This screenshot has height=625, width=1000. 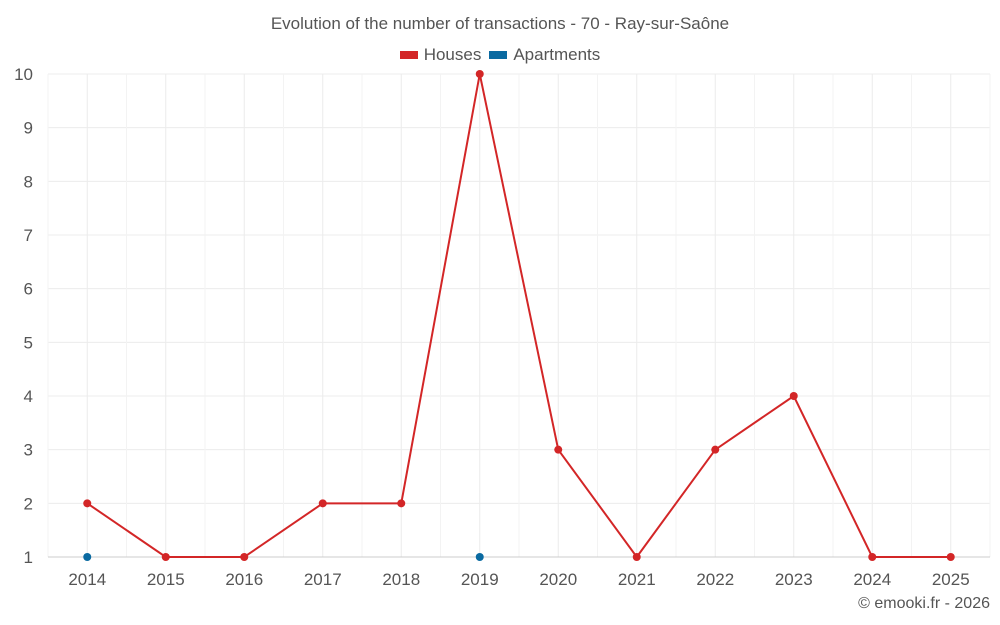 What do you see at coordinates (28, 450) in the screenshot?
I see `y-tick-label: 3` at bounding box center [28, 450].